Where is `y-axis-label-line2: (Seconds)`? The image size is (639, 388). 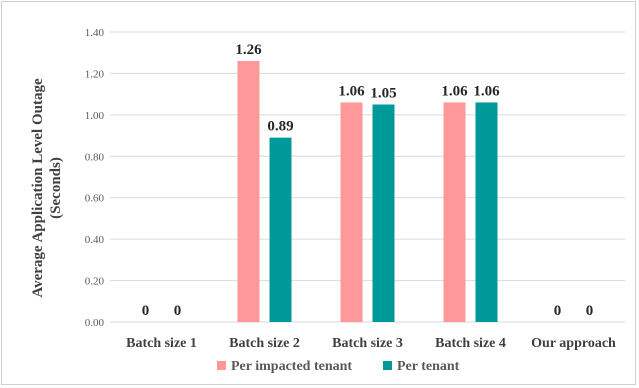 y-axis-label-line2: (Seconds) is located at coordinates (56, 188).